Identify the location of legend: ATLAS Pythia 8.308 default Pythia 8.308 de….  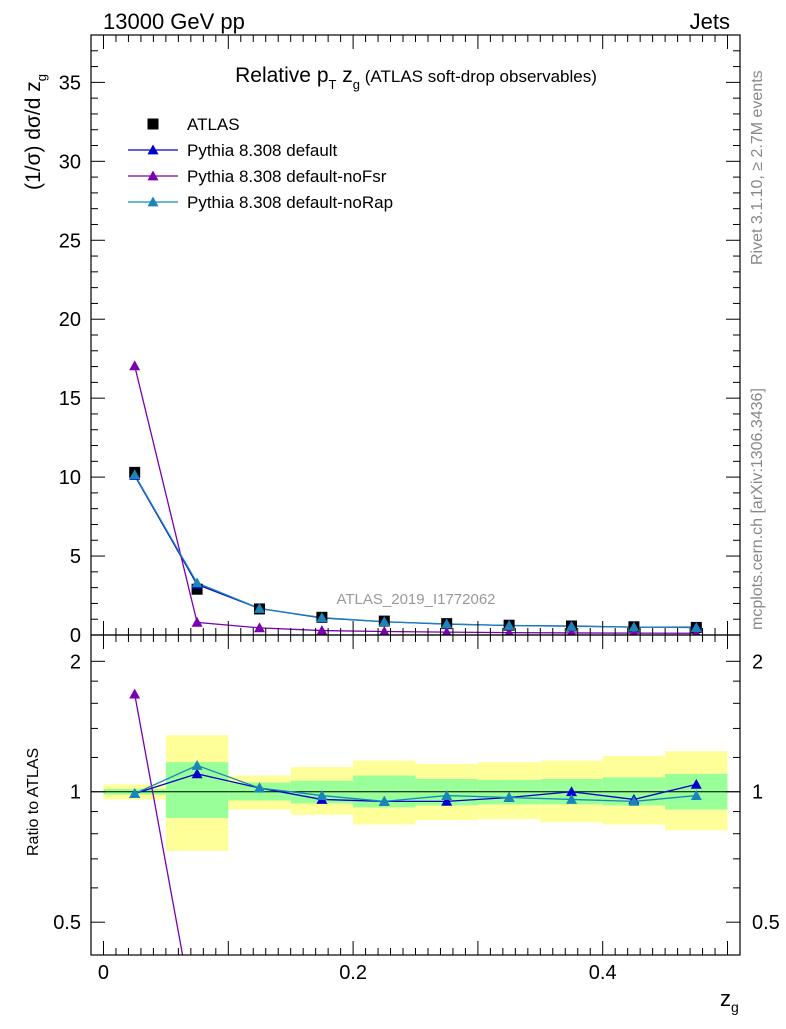
(260, 163).